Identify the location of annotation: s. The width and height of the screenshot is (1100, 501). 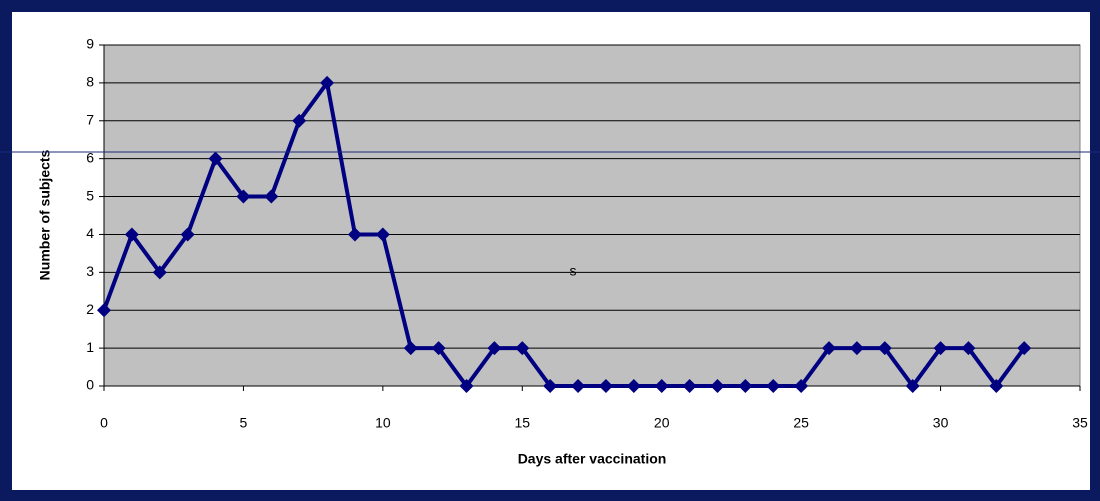
(573, 271).